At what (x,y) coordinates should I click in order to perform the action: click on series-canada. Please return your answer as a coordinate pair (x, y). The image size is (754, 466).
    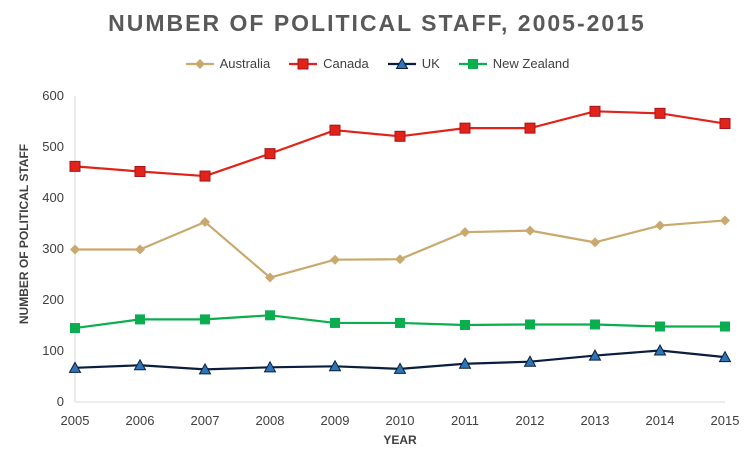
    Looking at the image, I should click on (400, 143).